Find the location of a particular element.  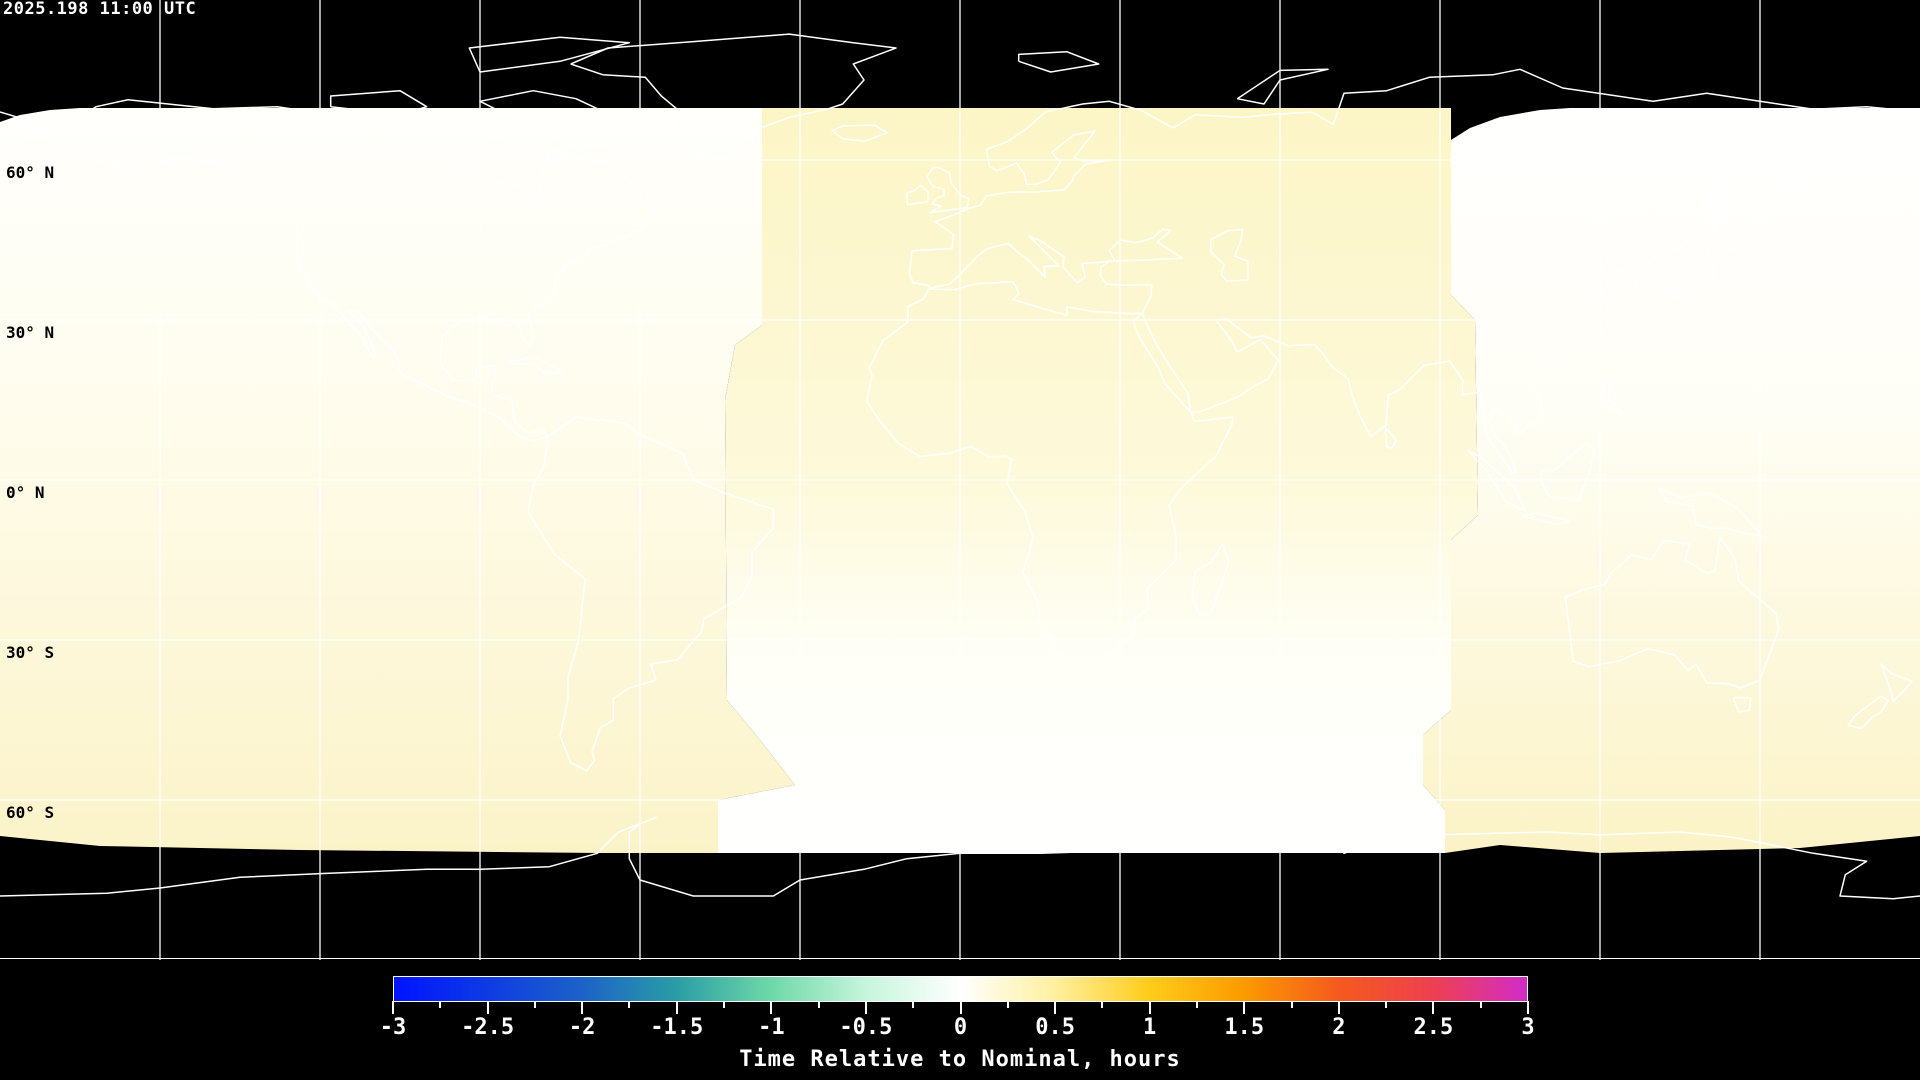

colorbar-tick-label: -3 is located at coordinates (393, 1027).